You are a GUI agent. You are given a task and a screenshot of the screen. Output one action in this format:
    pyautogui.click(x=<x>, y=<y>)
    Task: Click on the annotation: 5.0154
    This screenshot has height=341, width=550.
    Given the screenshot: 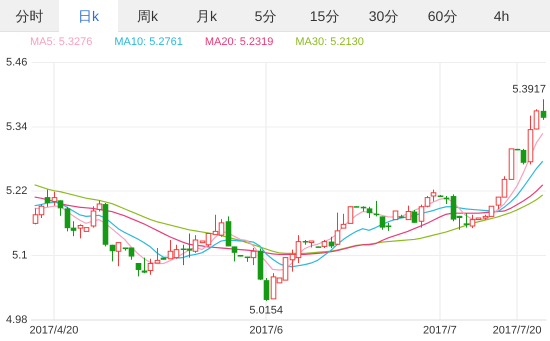 What is the action you would take?
    pyautogui.click(x=266, y=310)
    